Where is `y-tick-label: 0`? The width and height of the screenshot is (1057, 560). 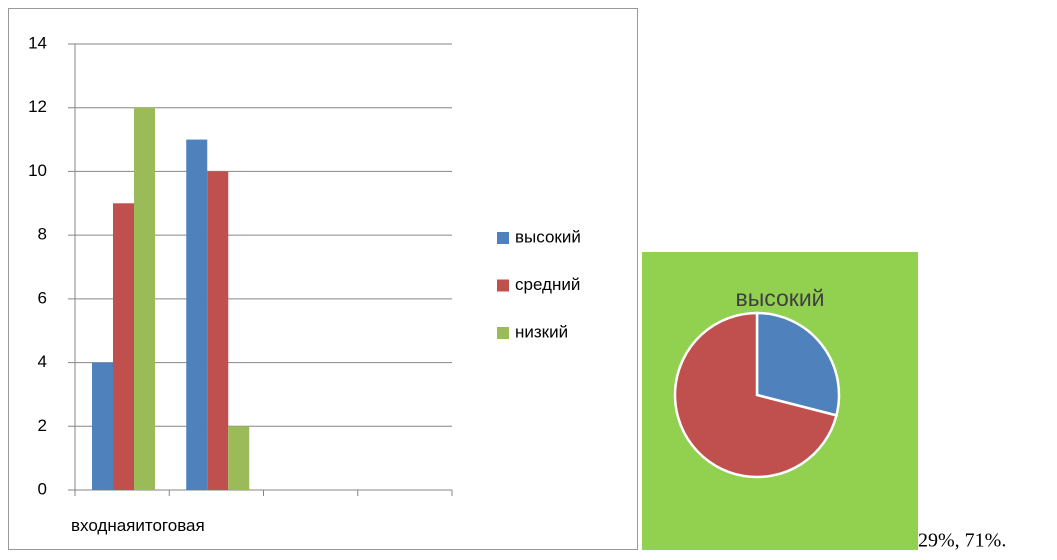
y-tick-label: 0 is located at coordinates (42, 488).